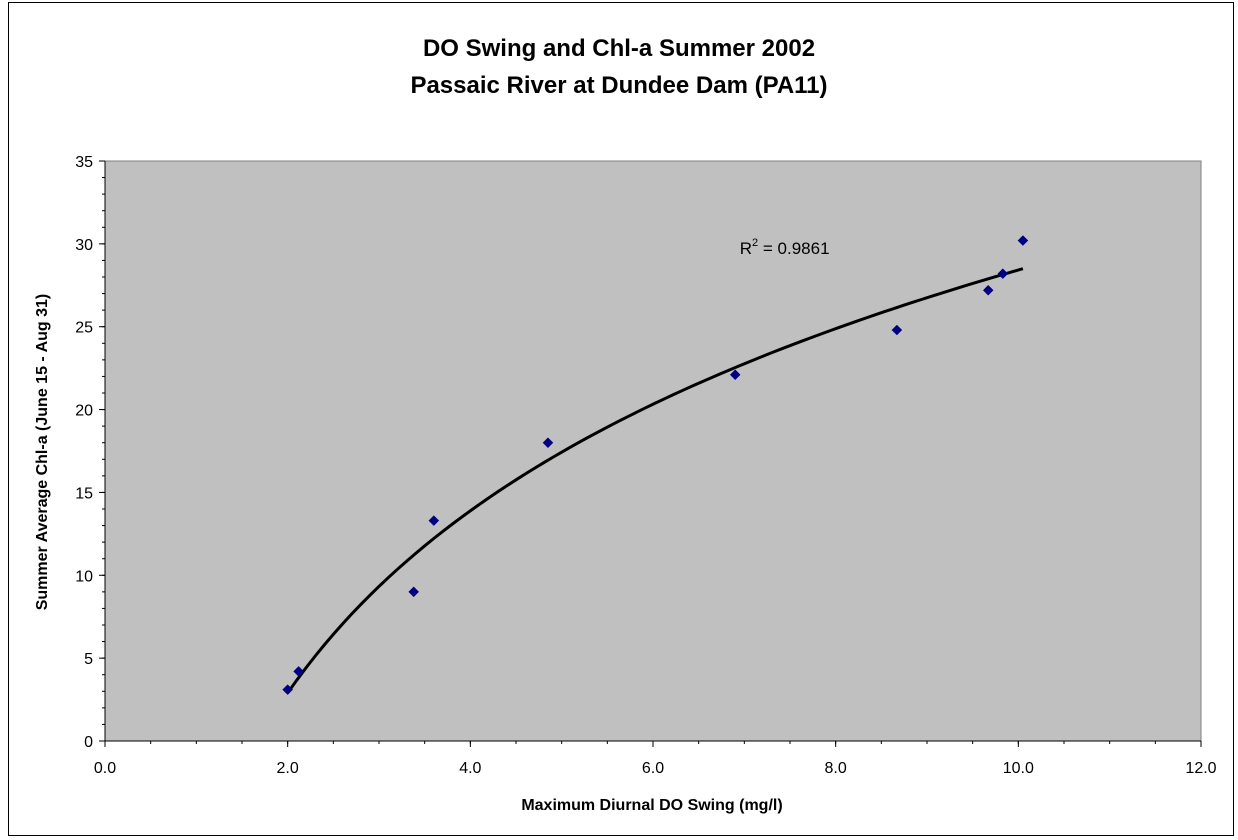  I want to click on y-axis-ticks: 0 5 10 15 20 25 30 35, so click(90, 452).